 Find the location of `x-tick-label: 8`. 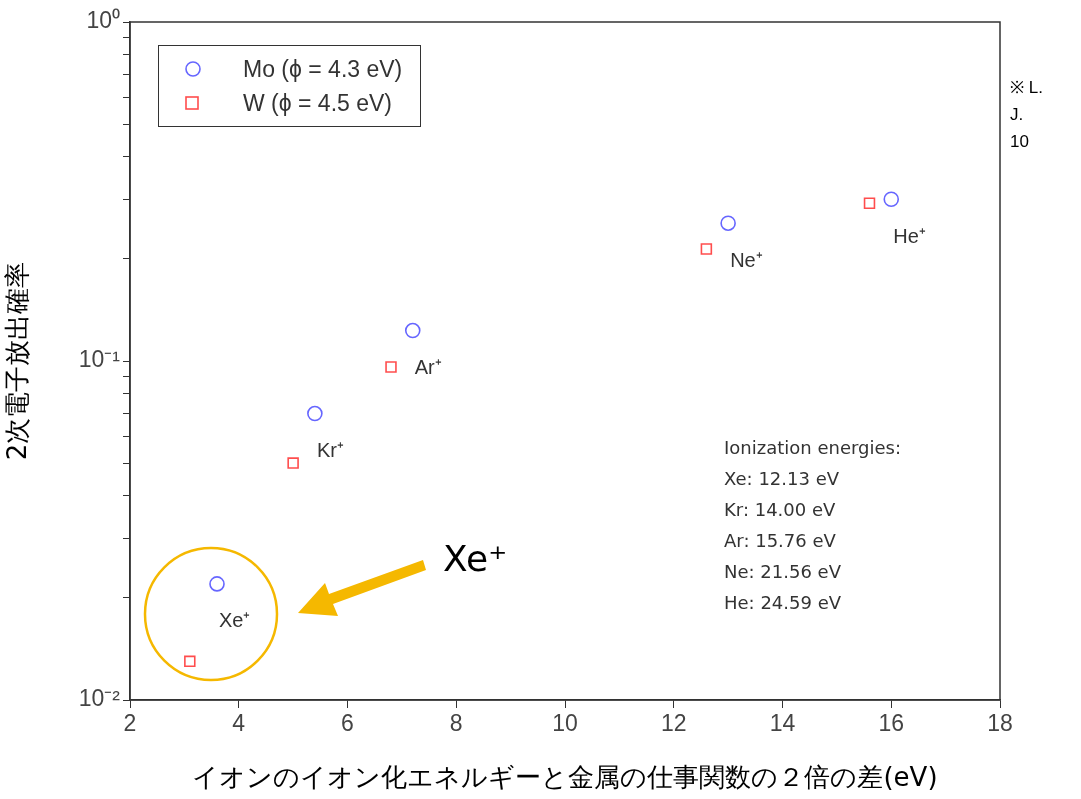

x-tick-label: 8 is located at coordinates (456, 723).